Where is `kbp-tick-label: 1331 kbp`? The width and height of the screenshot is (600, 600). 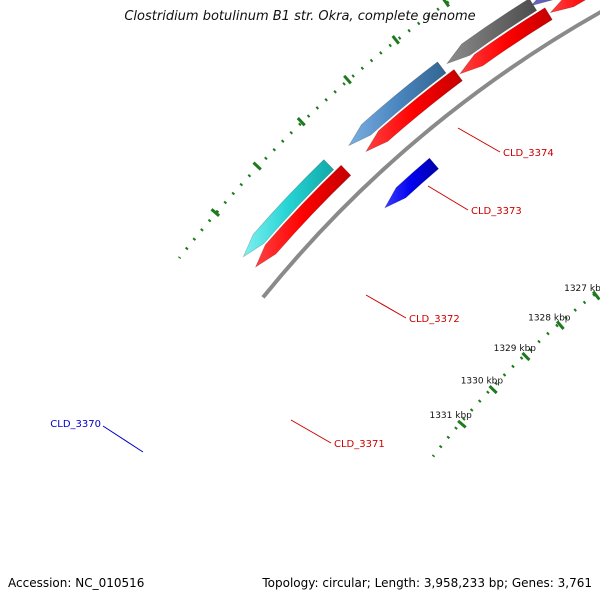 kbp-tick-label: 1331 kbp is located at coordinates (450, 416).